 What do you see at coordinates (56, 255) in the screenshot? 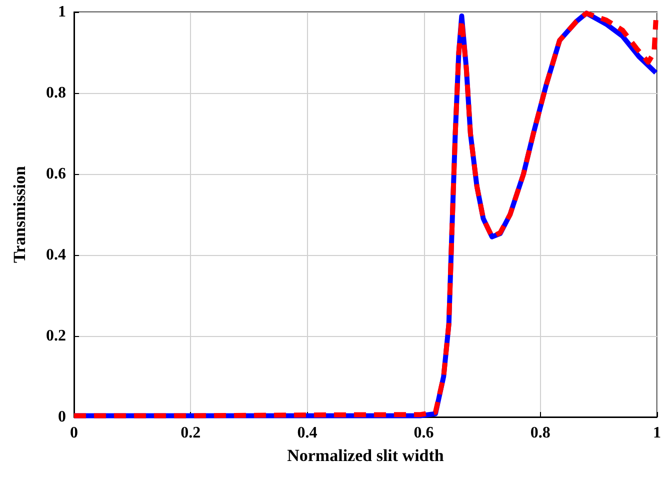
I see `y-tick-label: 0.4` at bounding box center [56, 255].